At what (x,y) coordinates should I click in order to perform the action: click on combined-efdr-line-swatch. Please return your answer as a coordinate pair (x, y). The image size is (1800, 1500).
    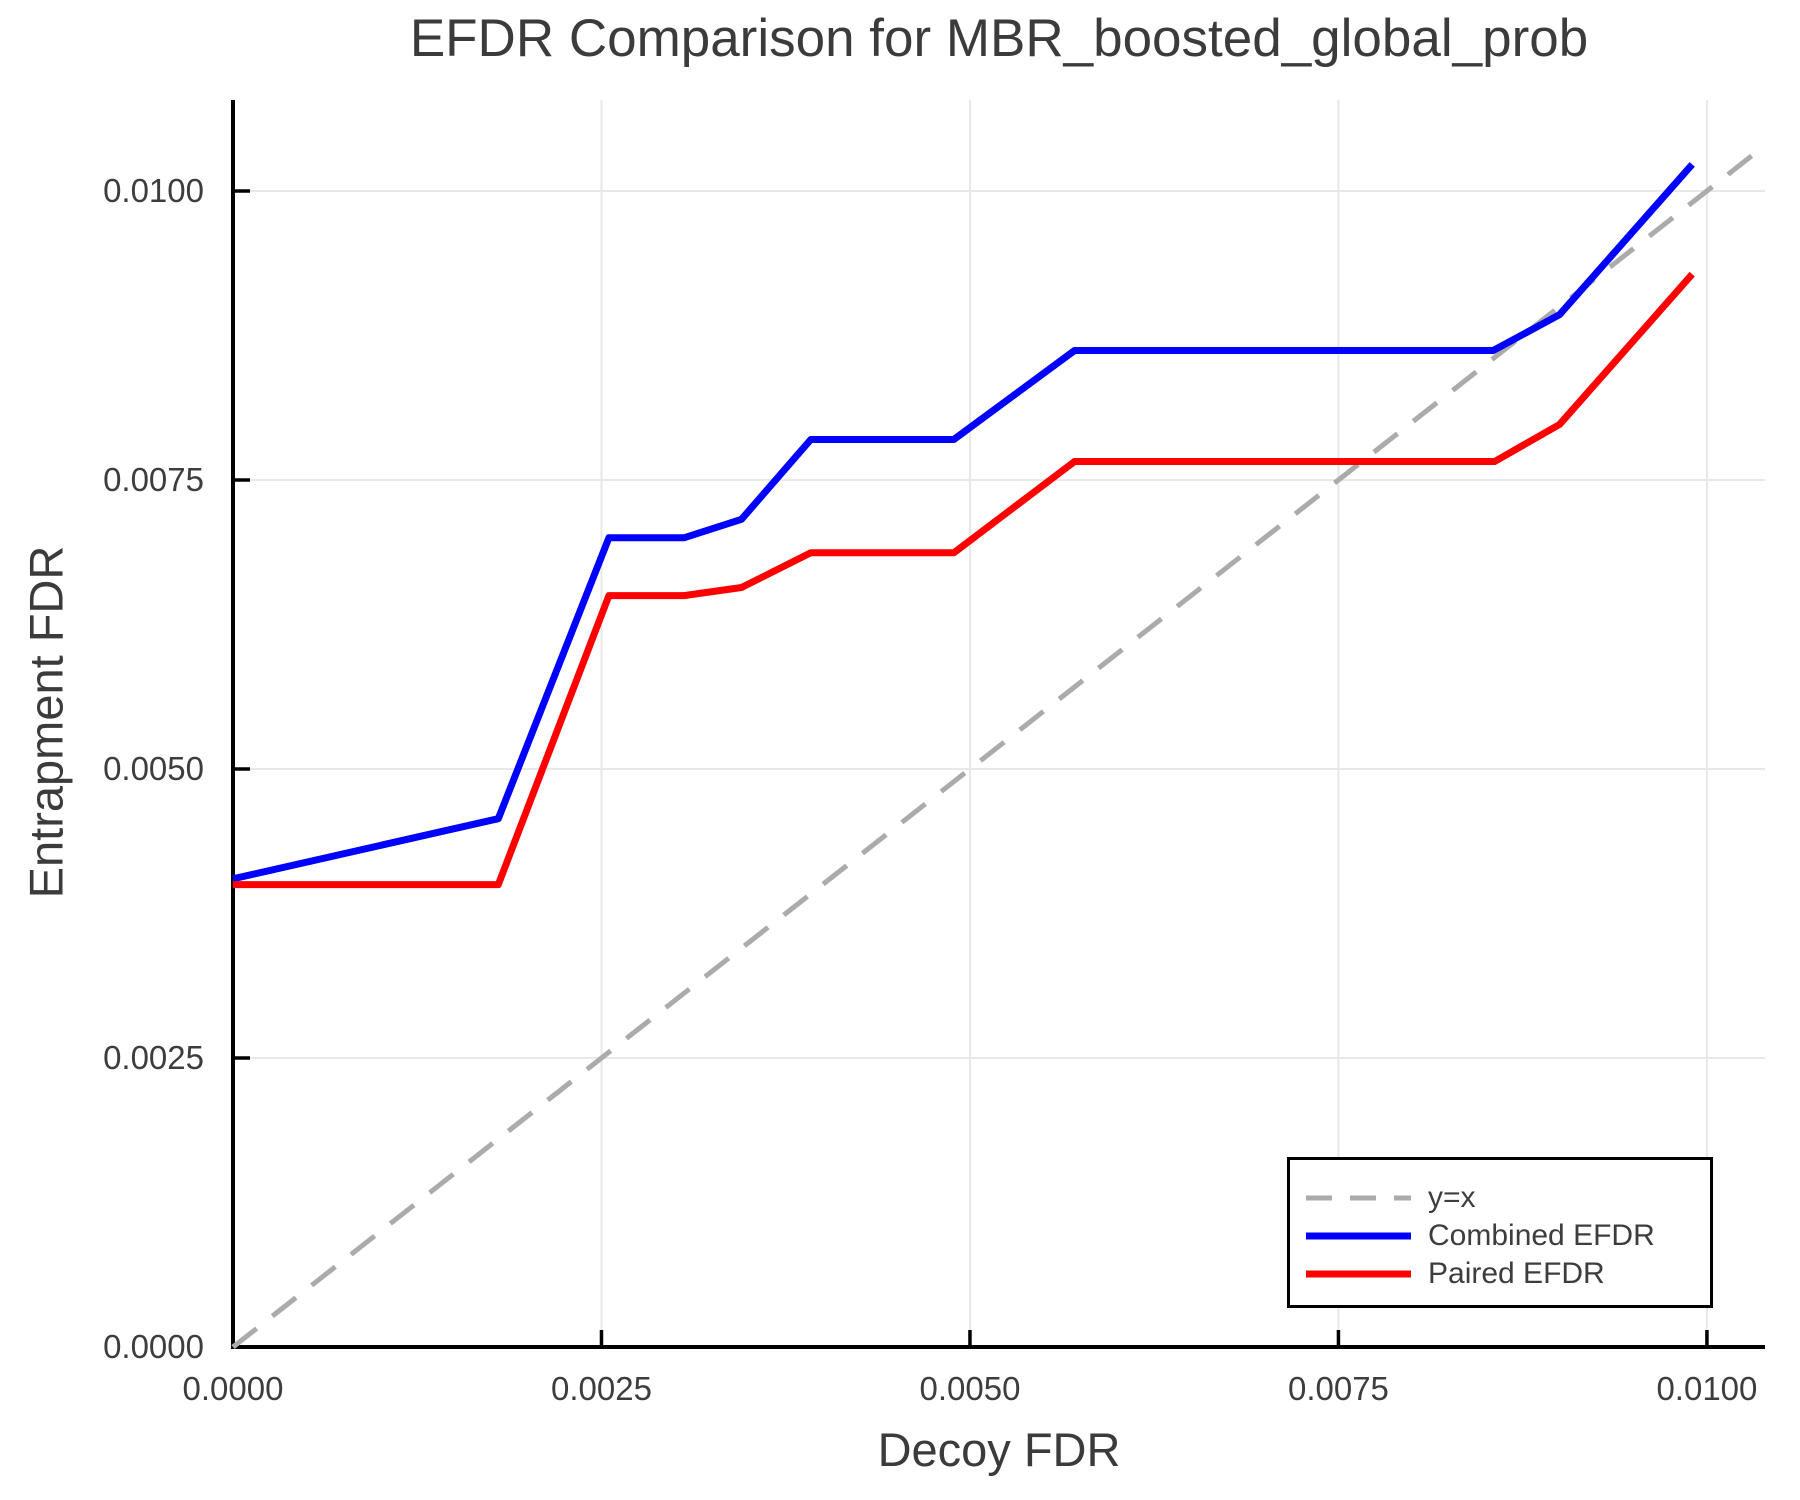
    Looking at the image, I should click on (1358, 1236).